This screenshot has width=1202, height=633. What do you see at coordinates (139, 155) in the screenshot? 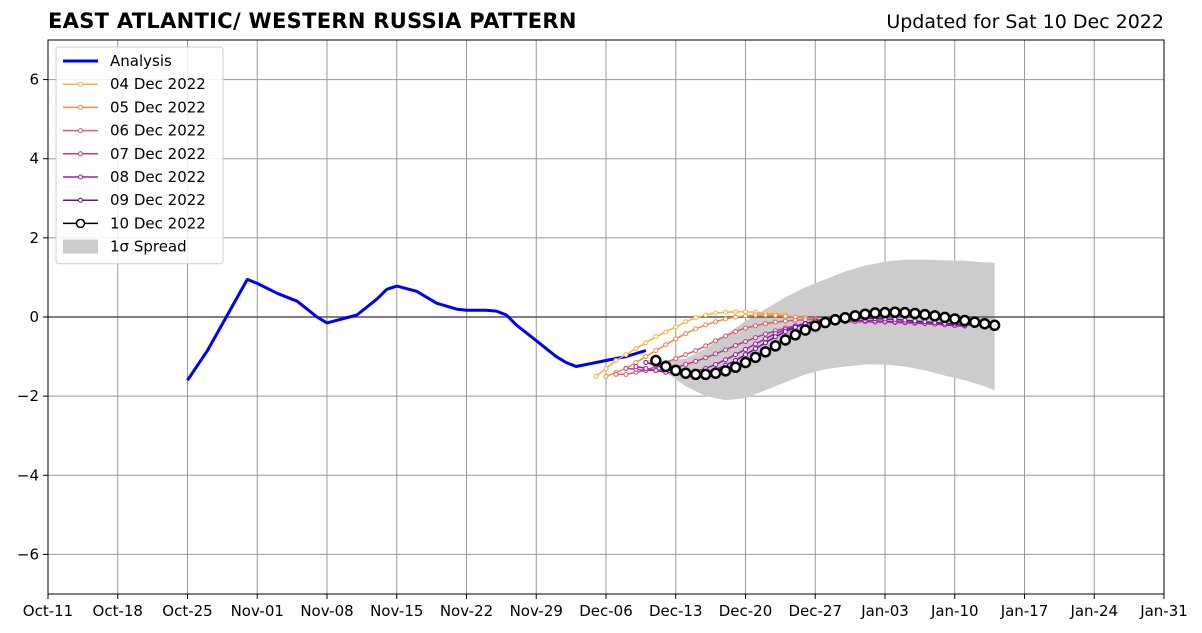
I see `legend-box` at bounding box center [139, 155].